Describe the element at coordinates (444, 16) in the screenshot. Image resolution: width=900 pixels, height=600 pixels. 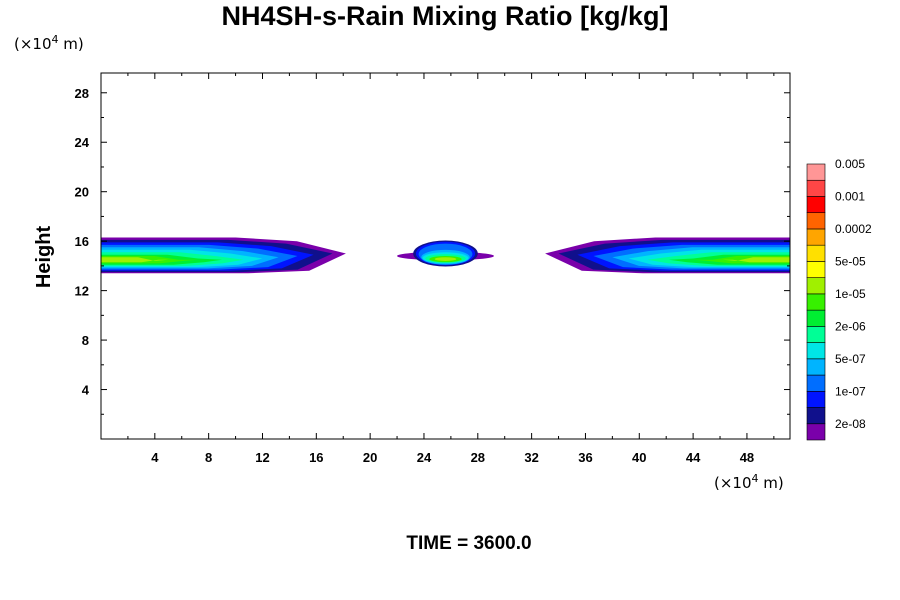
I see `chart-title: NH4SH-s-Rain Mixing Ratio [kg/kg]` at that location.